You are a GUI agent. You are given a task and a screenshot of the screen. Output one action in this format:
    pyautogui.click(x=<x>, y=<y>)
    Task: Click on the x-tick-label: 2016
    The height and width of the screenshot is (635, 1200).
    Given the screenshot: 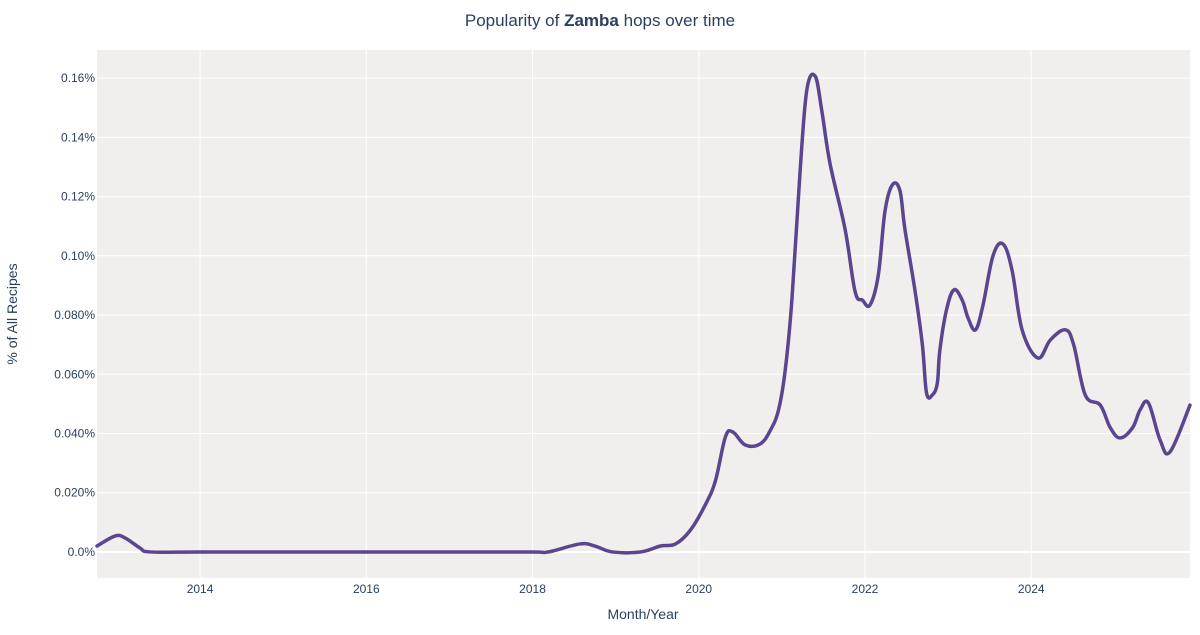 What is the action you would take?
    pyautogui.click(x=366, y=589)
    